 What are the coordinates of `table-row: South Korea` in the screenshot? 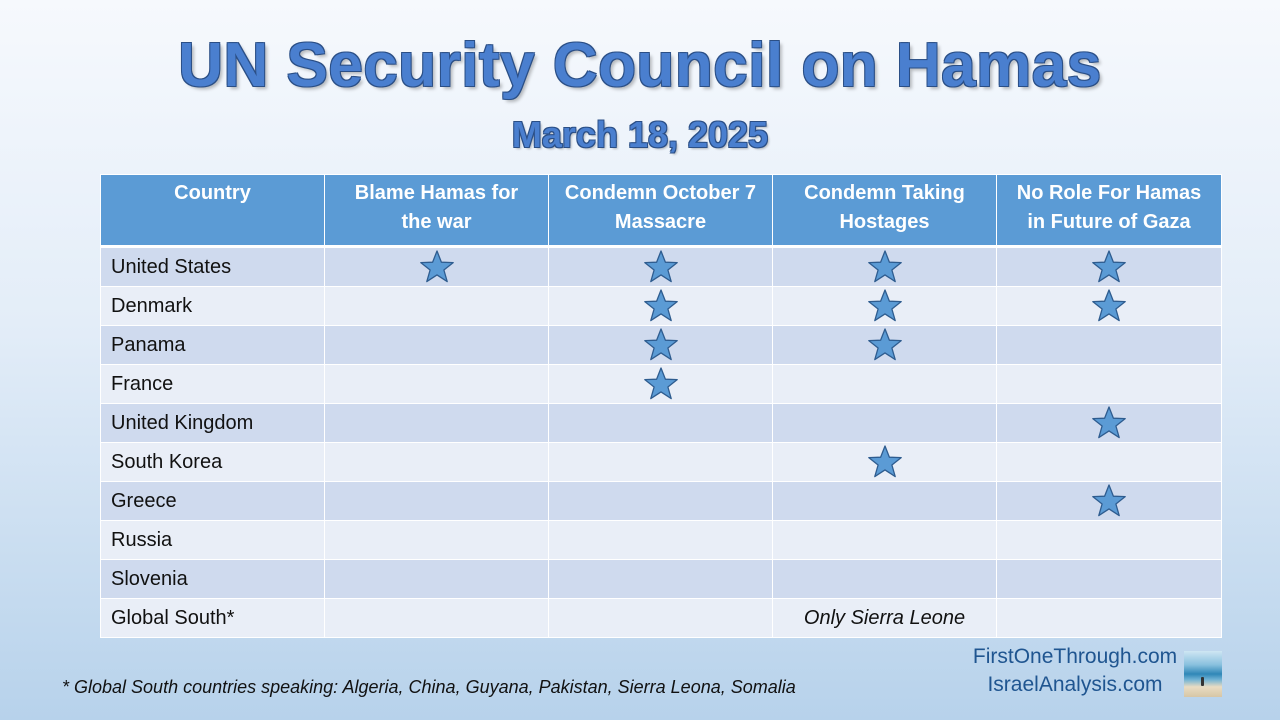 It's located at (661, 462).